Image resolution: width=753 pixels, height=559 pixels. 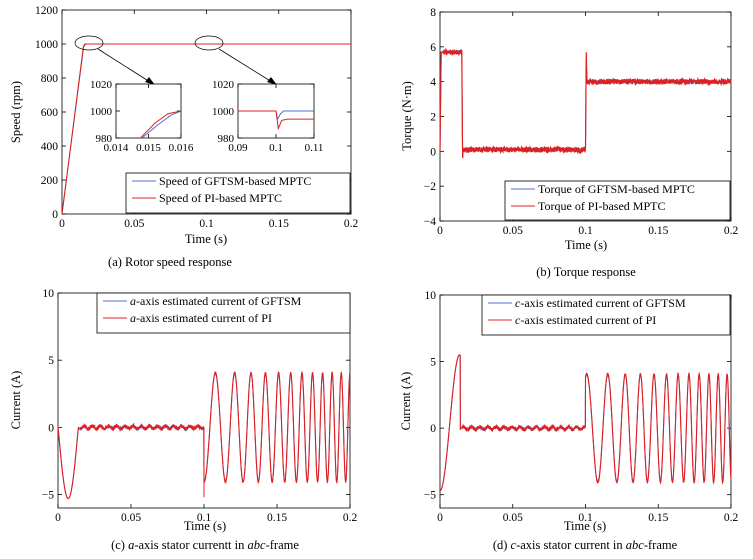 What do you see at coordinates (216, 301) in the screenshot?
I see `legend-entry: a-axis estimated current of GFTSM` at bounding box center [216, 301].